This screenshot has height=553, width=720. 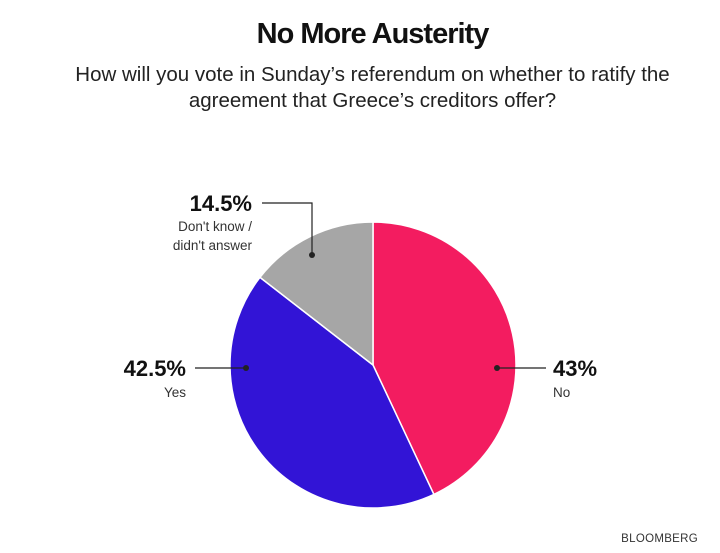 I want to click on pct-label-no: 43%, so click(x=575, y=368).